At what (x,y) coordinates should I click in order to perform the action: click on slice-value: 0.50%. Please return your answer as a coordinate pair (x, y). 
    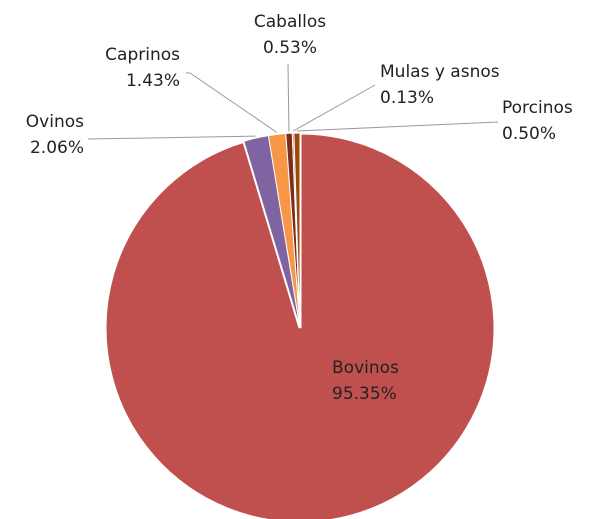
    Looking at the image, I should click on (529, 134).